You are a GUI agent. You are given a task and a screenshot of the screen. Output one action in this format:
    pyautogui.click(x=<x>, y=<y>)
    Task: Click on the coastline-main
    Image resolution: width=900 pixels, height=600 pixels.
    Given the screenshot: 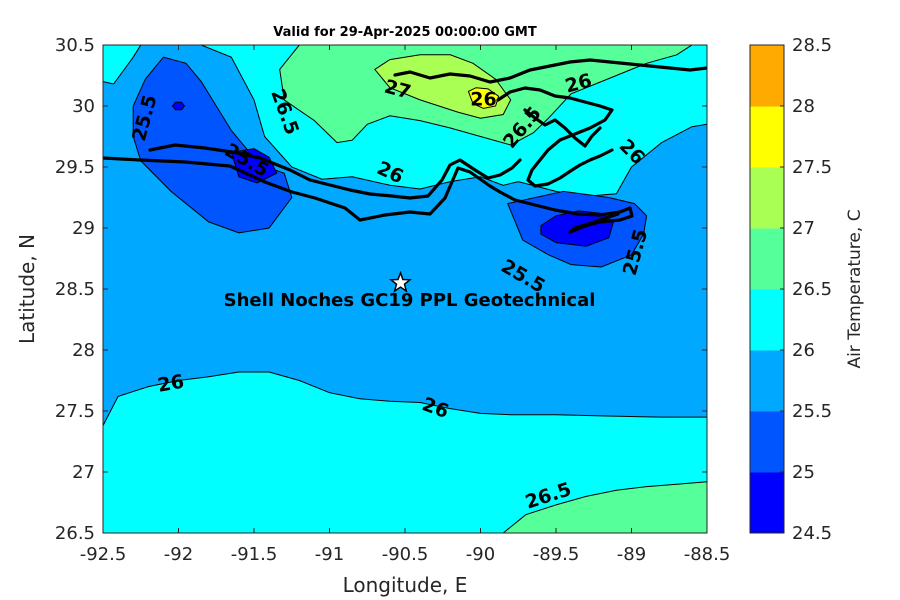 What is the action you would take?
    pyautogui.click(x=368, y=195)
    